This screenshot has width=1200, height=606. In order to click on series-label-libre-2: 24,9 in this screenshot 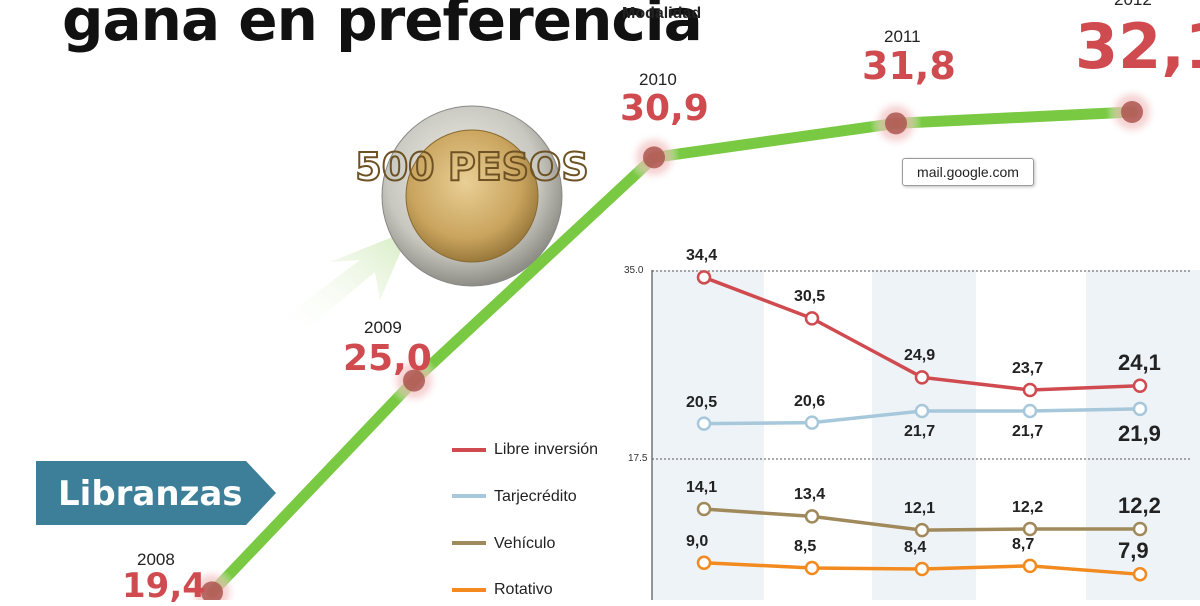, I will do `click(920, 356)`.